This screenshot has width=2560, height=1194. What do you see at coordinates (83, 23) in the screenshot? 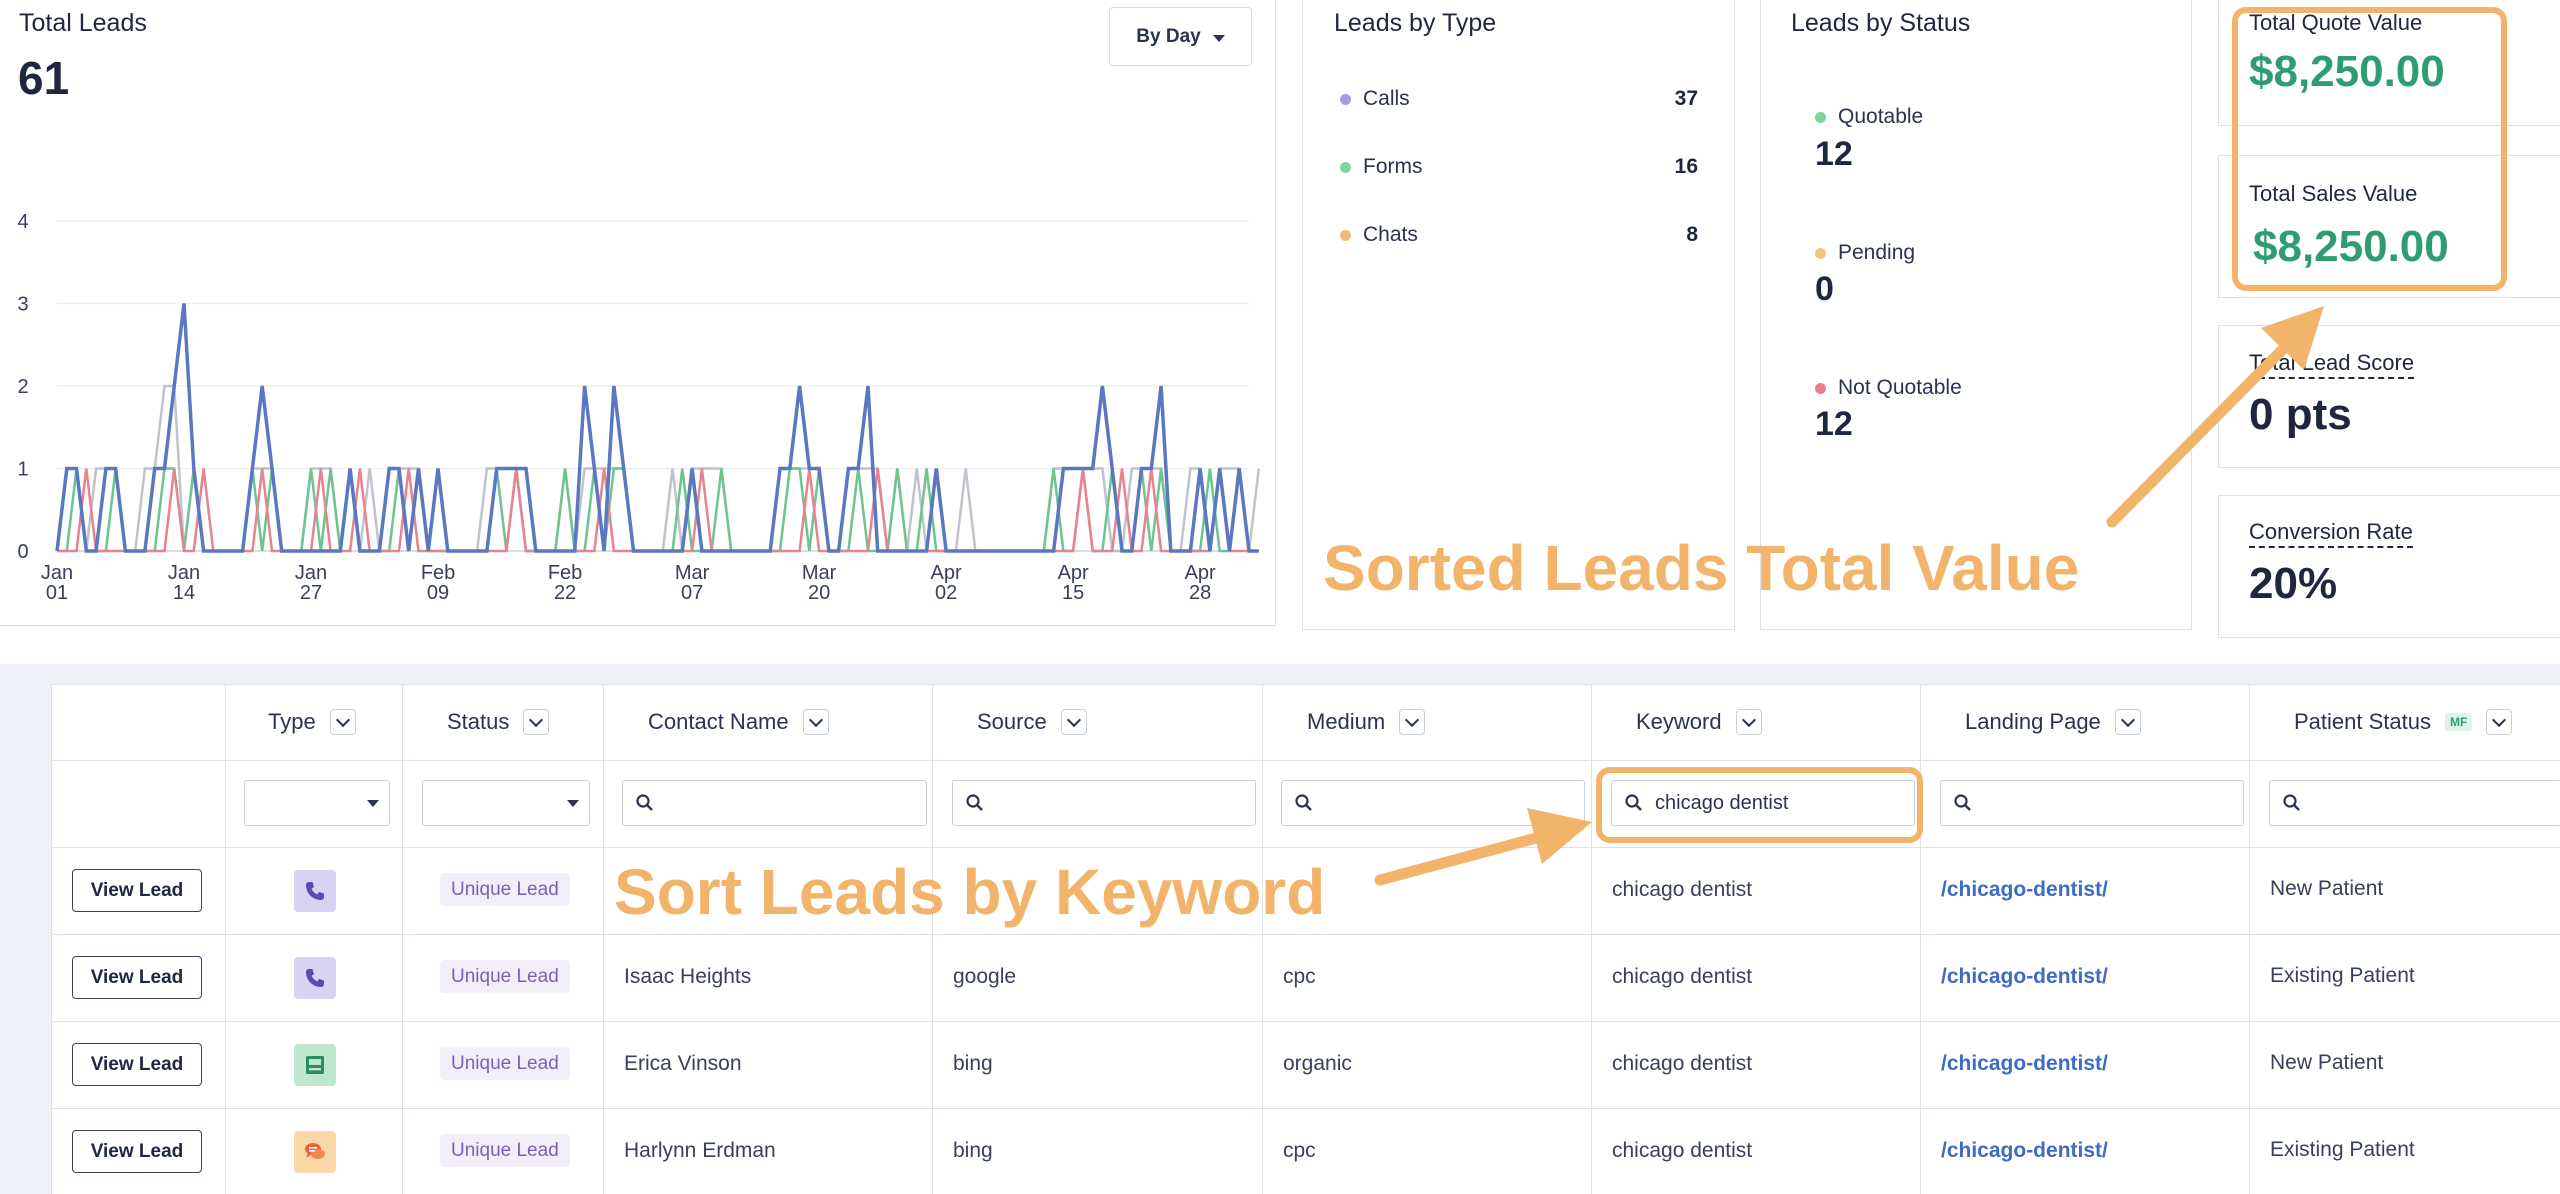
I see `total-leads-title: Total Leads` at bounding box center [83, 23].